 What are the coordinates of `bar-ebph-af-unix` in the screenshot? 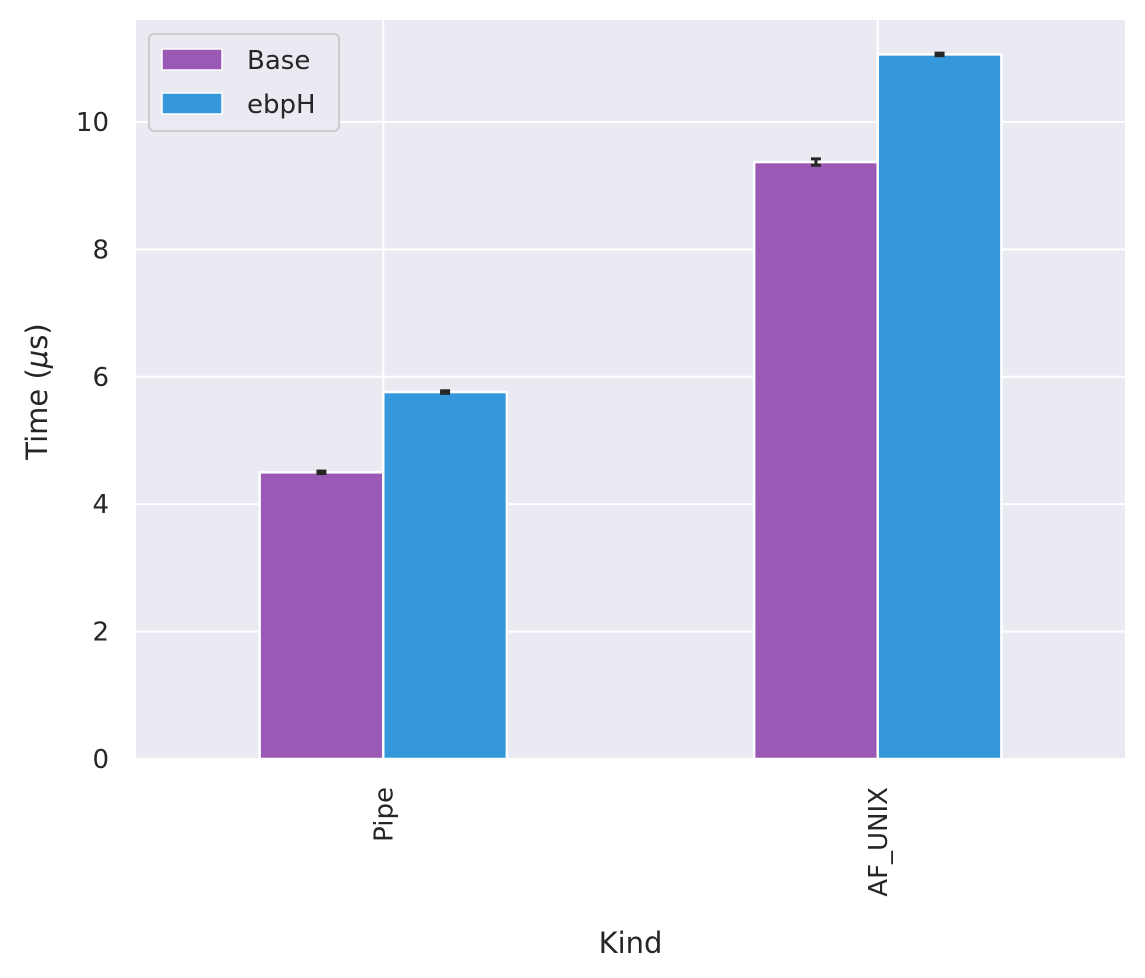 It's located at (939, 407).